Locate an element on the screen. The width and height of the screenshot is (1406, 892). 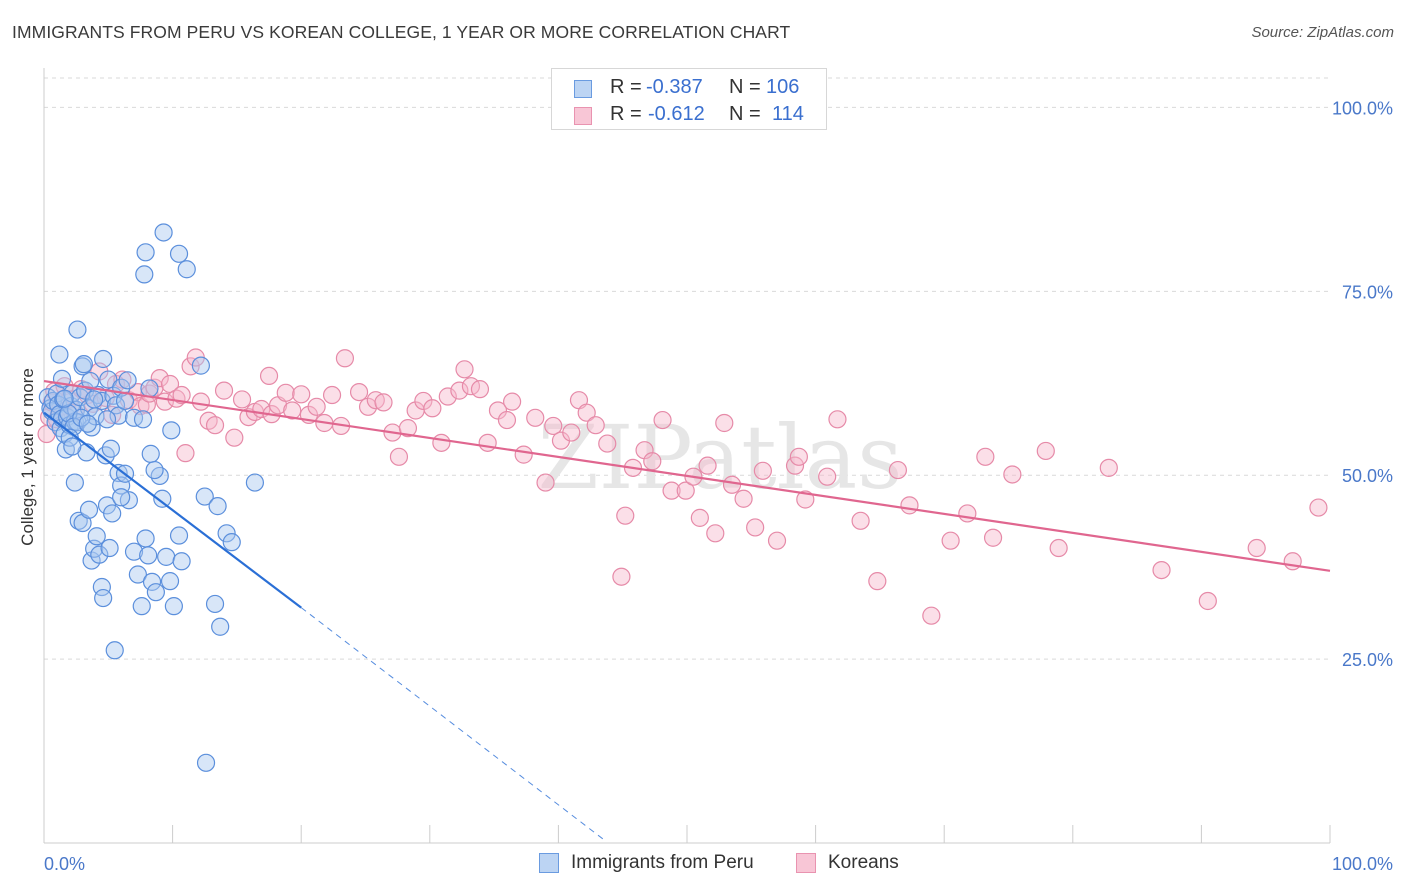
peru-trend-extension is located at coordinates (452, 723).